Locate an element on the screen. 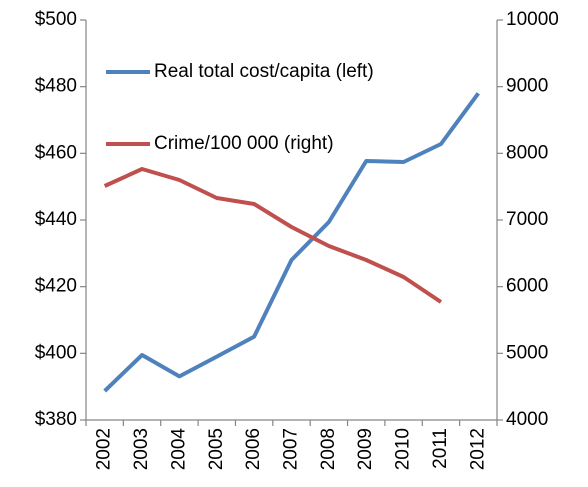 The image size is (588, 487). legend-label: Crime/100 000 (right) is located at coordinates (244, 143).